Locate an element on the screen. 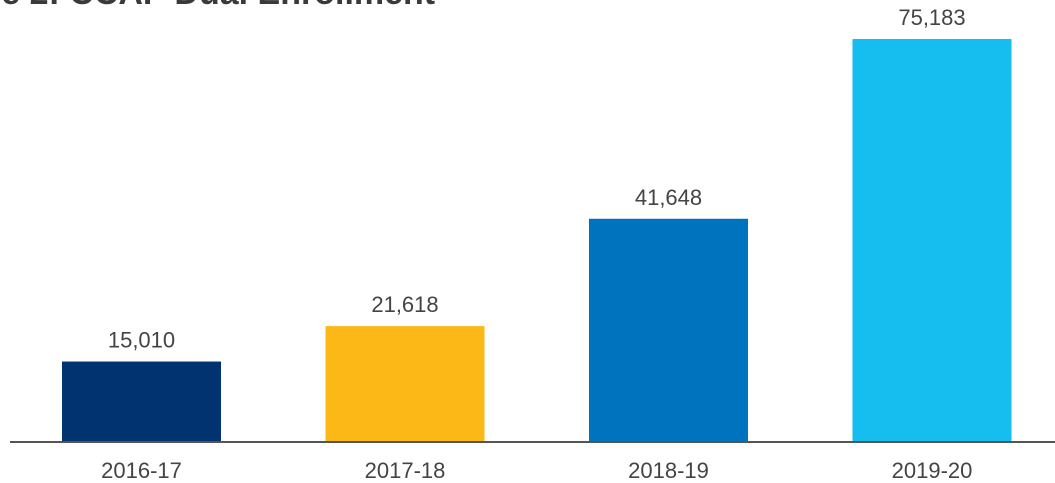 This screenshot has width=1055, height=483. x-tick-label-2019-20: 2019-20 is located at coordinates (932, 470).